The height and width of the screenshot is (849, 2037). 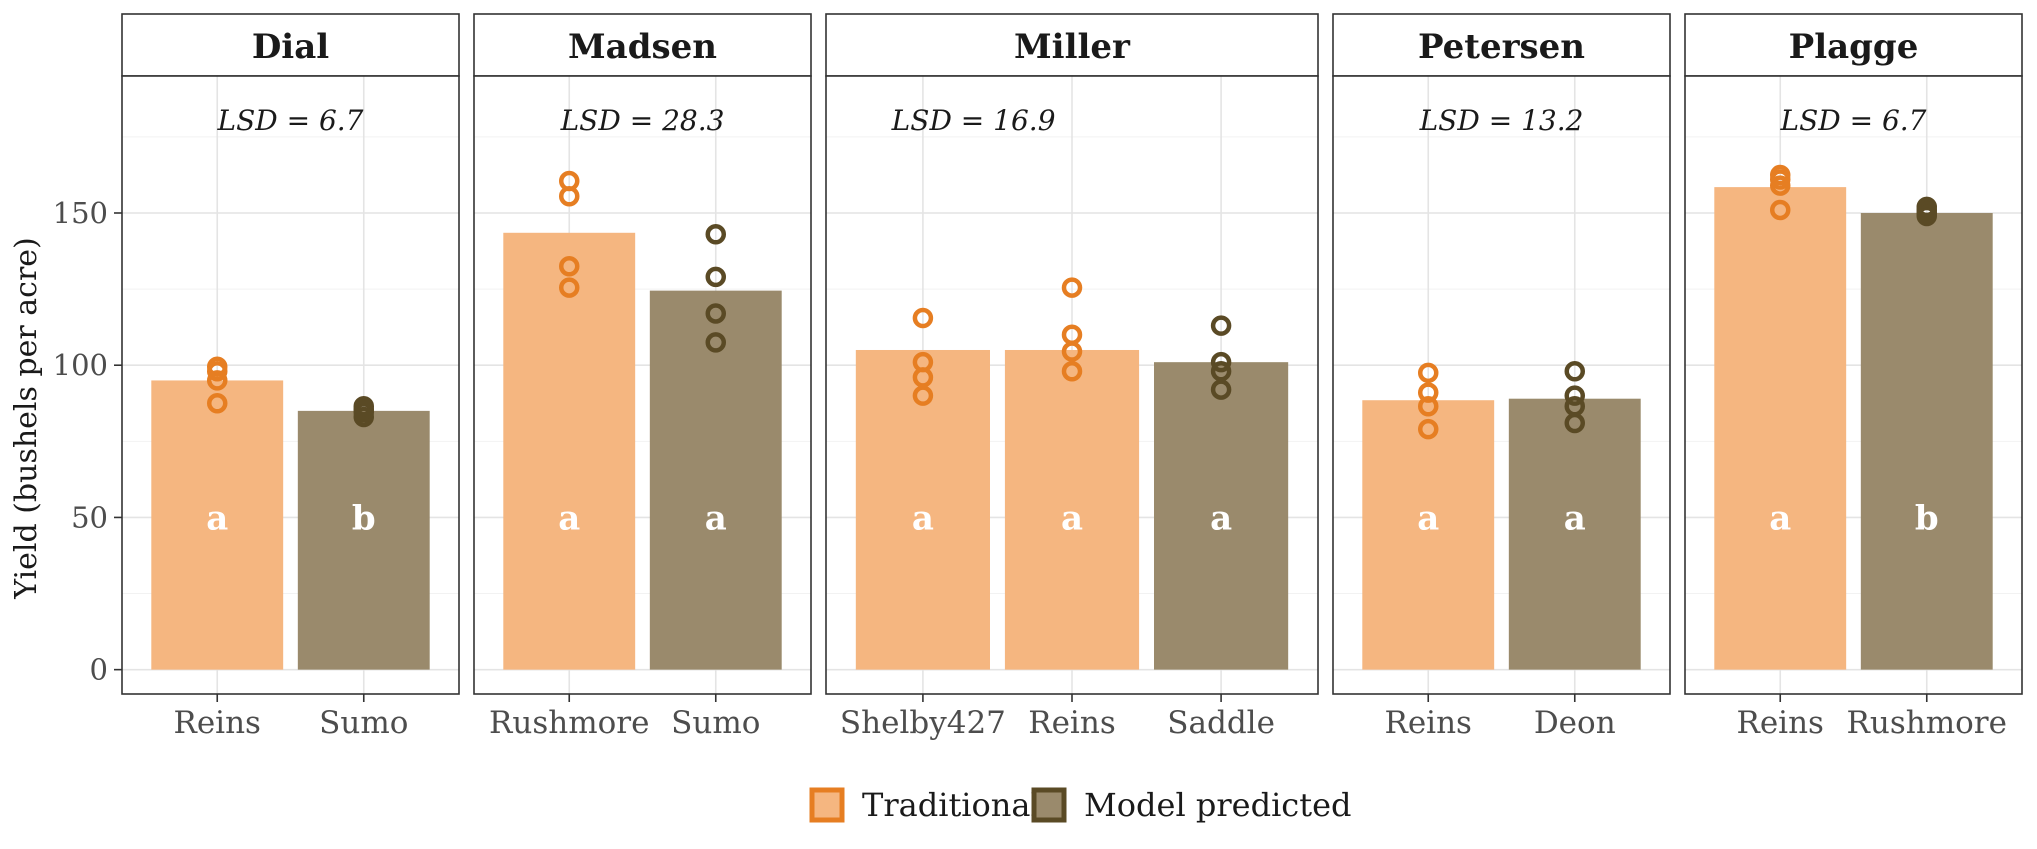 I want to click on legend-key-traditional, so click(x=827, y=805).